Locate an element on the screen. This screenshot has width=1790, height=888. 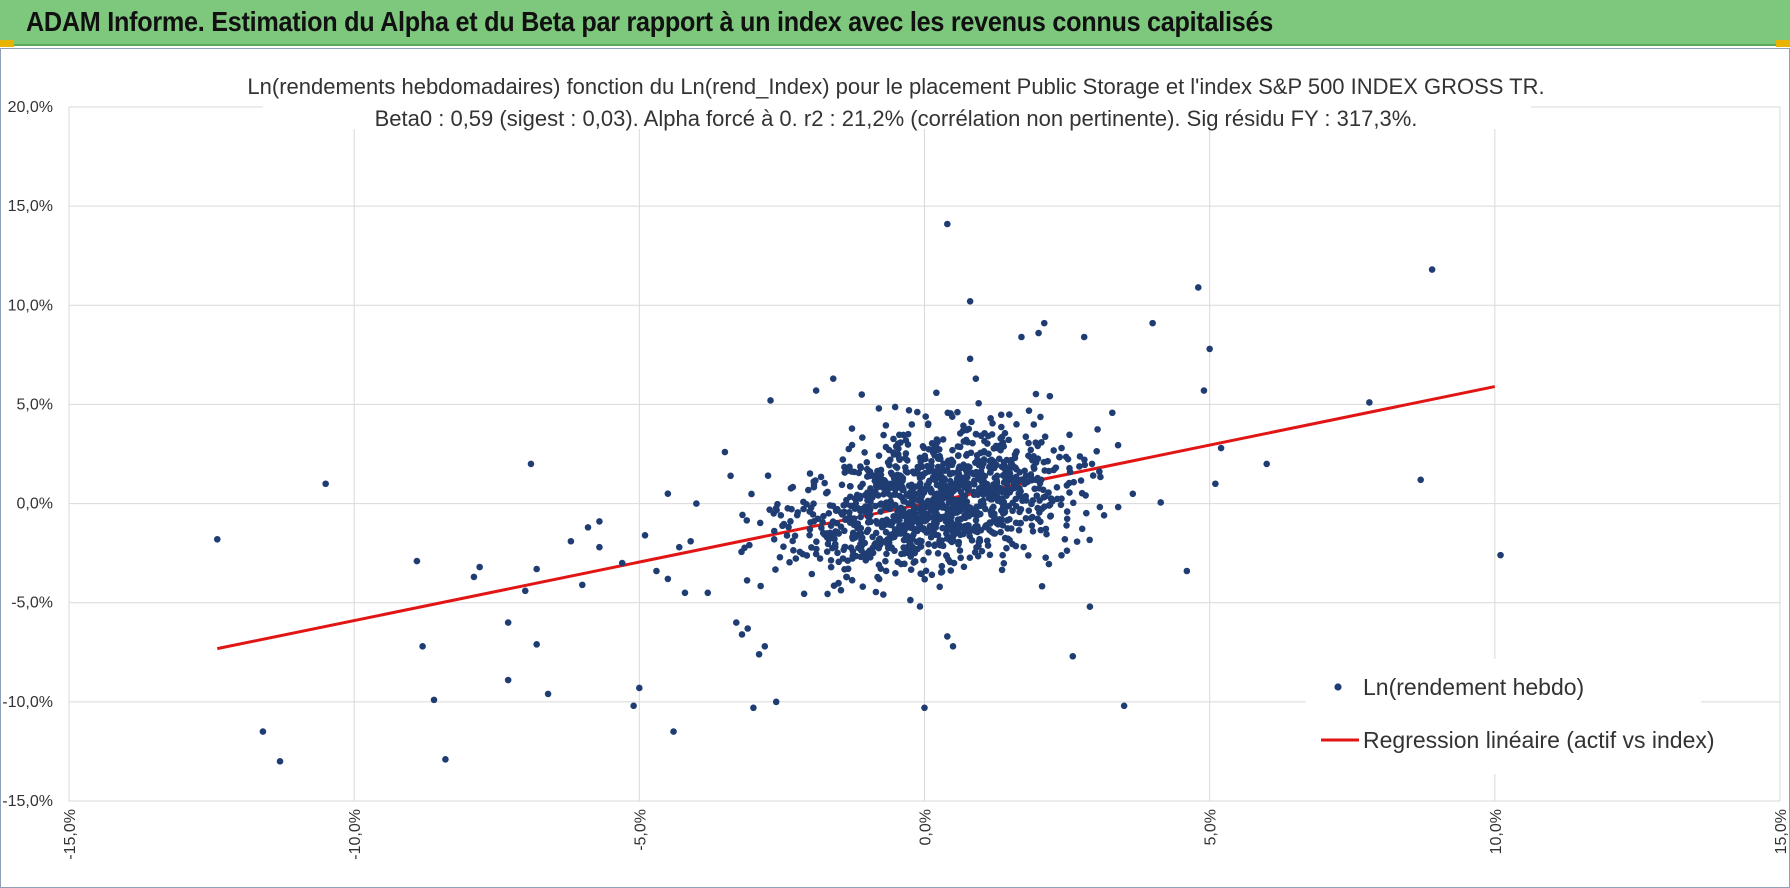
legend-label-scatter: Ln(rendement hebdo) is located at coordinates (1473, 687).